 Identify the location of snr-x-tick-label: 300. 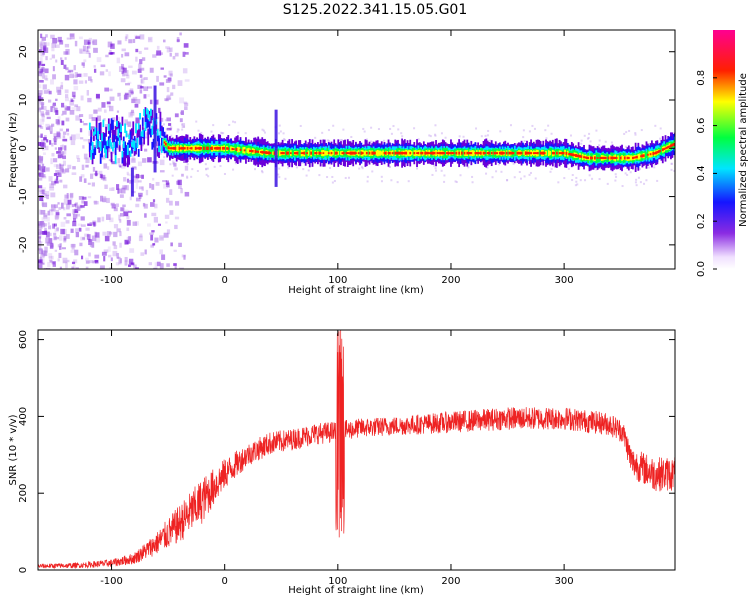
(564, 581).